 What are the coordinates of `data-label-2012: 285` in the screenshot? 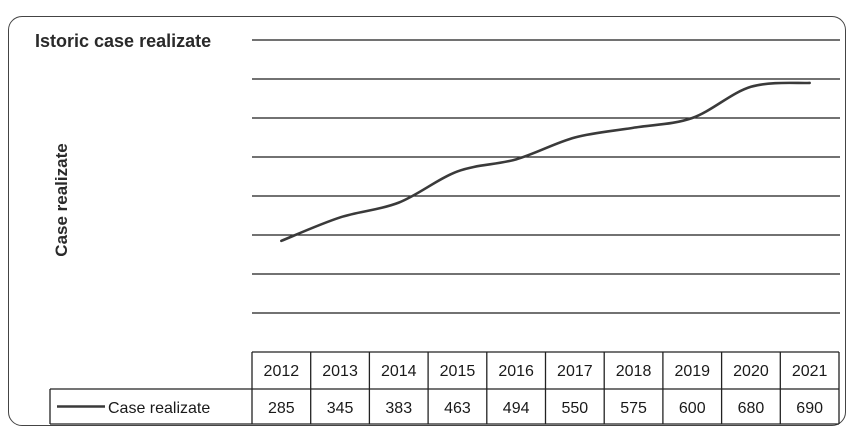 It's located at (281, 408).